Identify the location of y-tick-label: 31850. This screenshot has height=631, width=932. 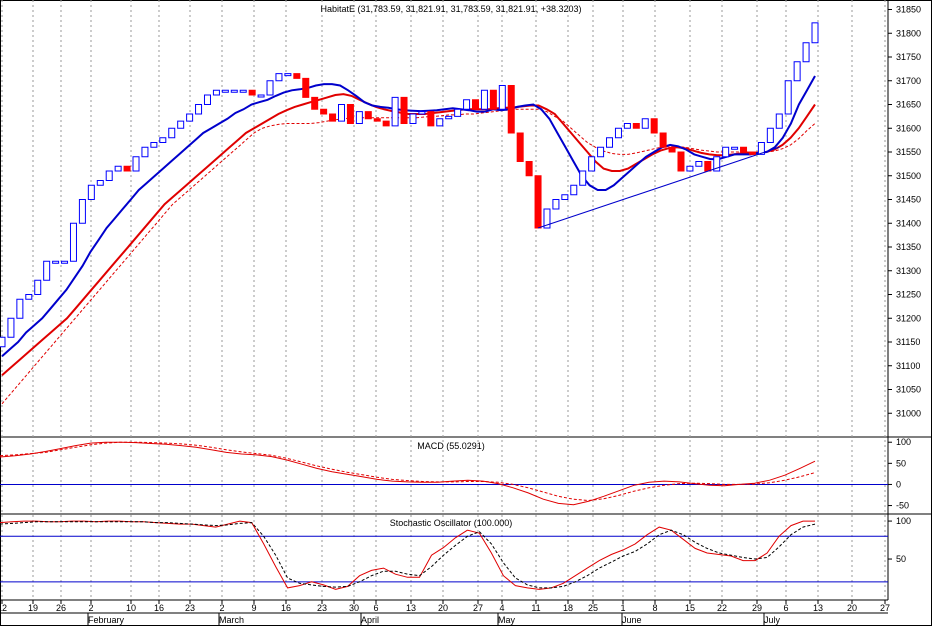
(908, 10).